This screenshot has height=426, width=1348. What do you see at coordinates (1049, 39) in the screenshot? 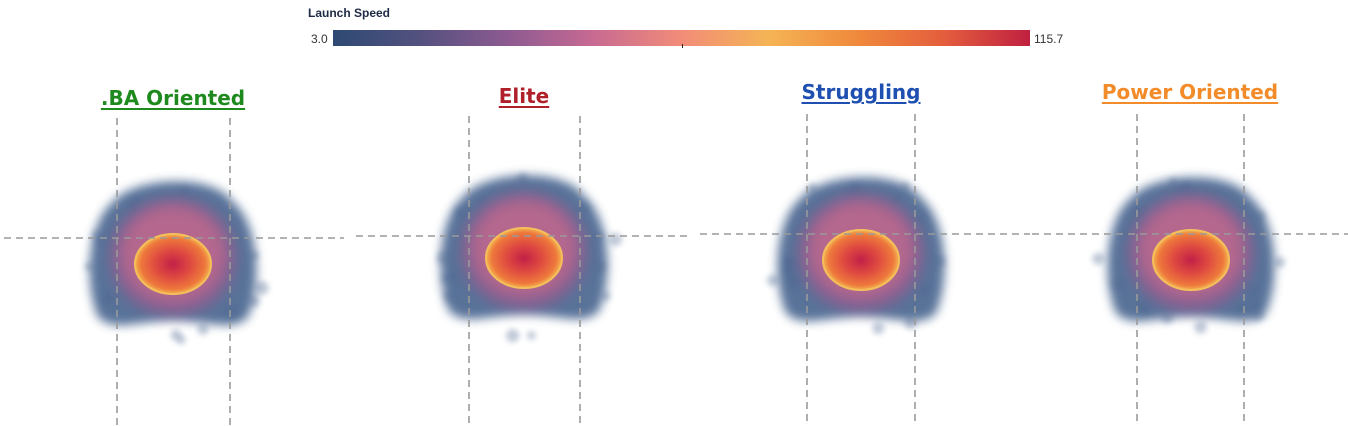
I see `legend-max-label: 115.7` at bounding box center [1049, 39].